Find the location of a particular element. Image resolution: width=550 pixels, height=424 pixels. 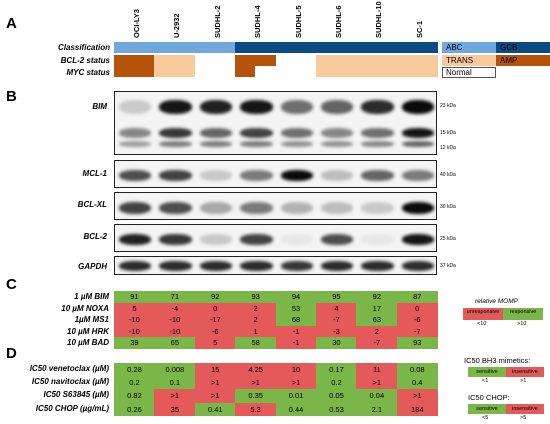

bh3-cell: 65 is located at coordinates (175, 343).